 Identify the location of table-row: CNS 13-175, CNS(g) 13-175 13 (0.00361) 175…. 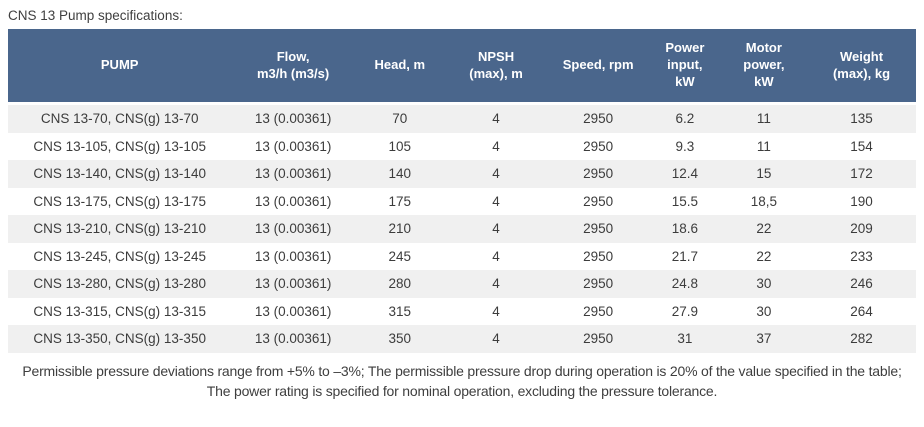
(462, 201).